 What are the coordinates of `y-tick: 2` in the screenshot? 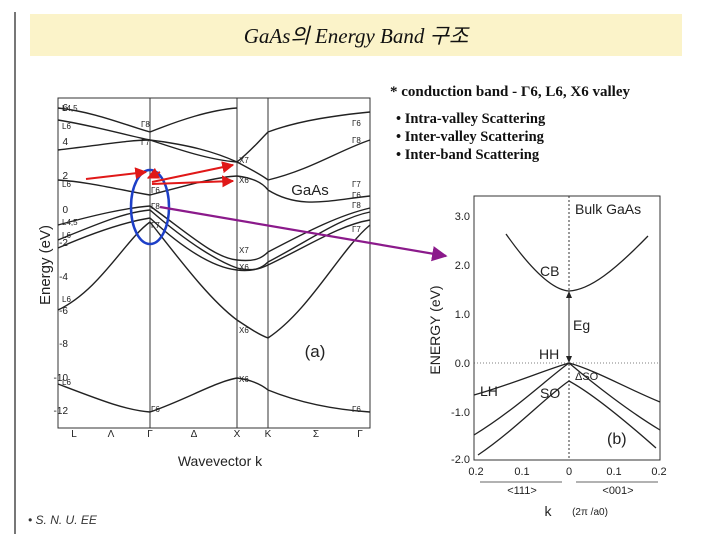 It's located at (65, 176).